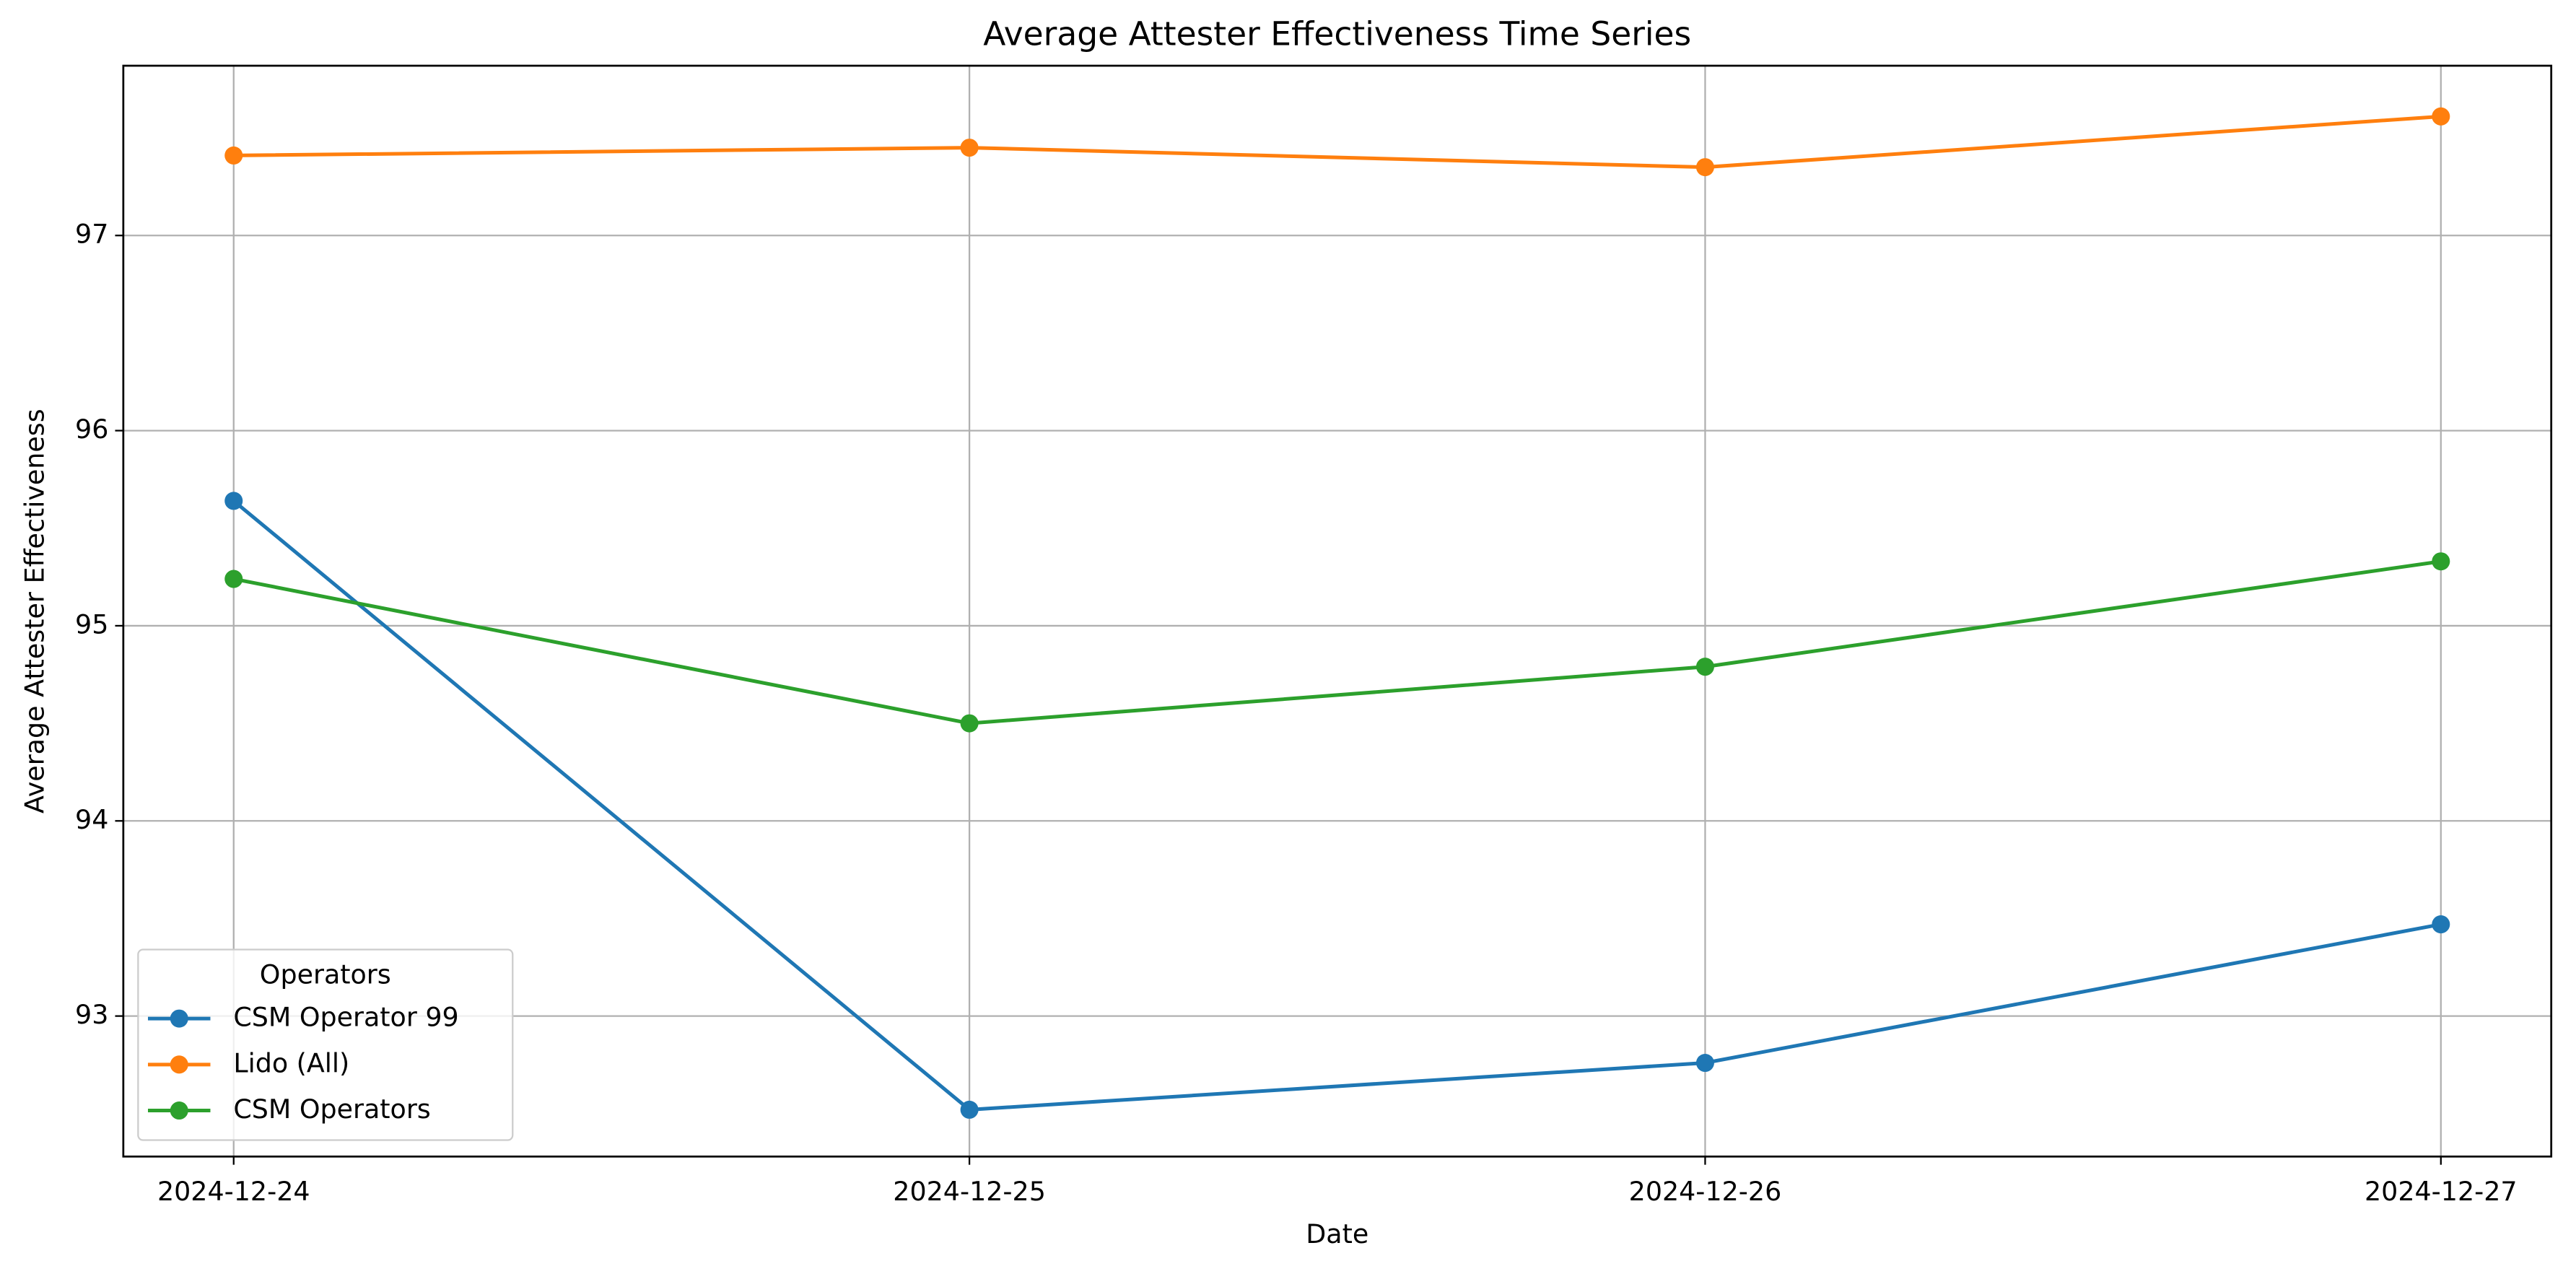 This screenshot has height=1274, width=2576. What do you see at coordinates (291, 1062) in the screenshot?
I see `legend-label: Lido (All)` at bounding box center [291, 1062].